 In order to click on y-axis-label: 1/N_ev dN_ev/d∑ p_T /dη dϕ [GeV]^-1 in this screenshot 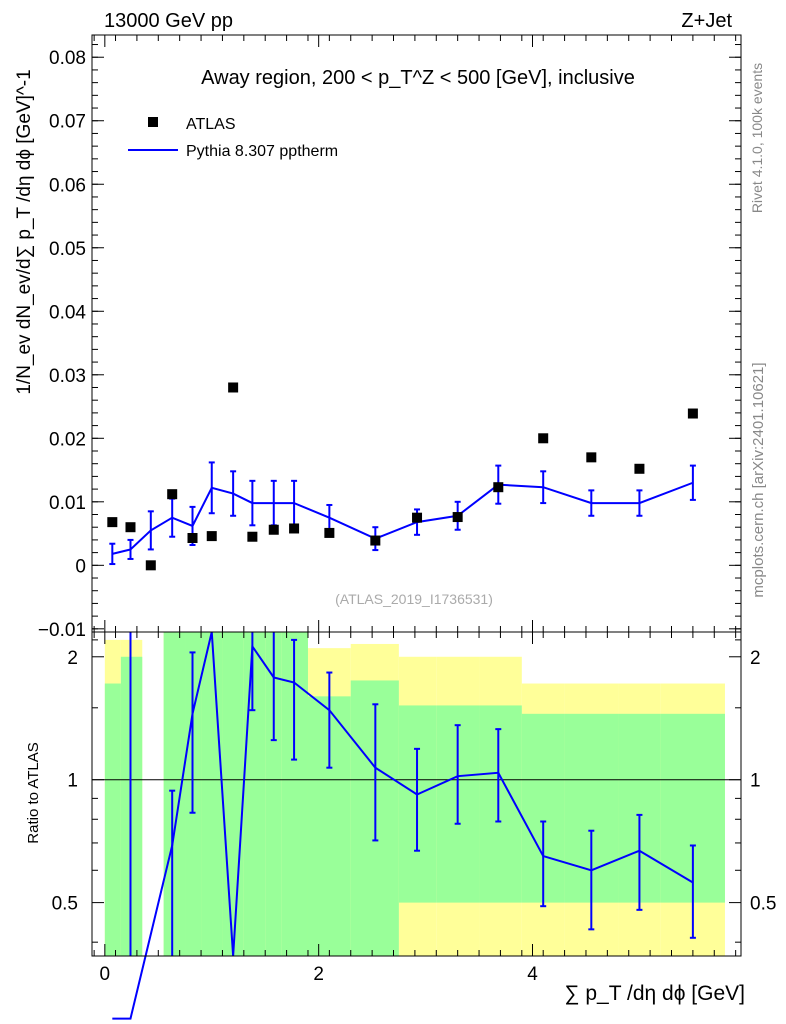, I will do `click(24, 231)`.